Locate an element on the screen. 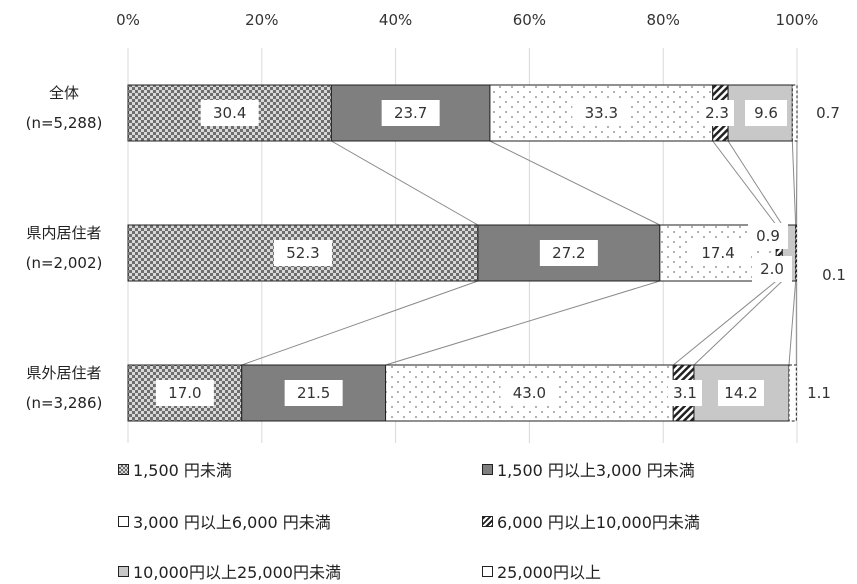 The image size is (857, 584). data-label: 17.0 is located at coordinates (184, 393).